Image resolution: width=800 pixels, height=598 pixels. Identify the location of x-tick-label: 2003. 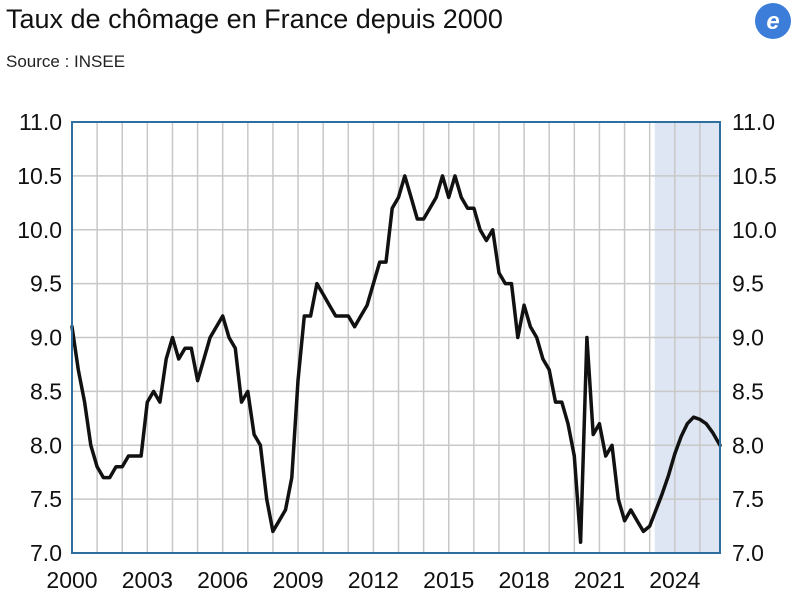
(147, 580).